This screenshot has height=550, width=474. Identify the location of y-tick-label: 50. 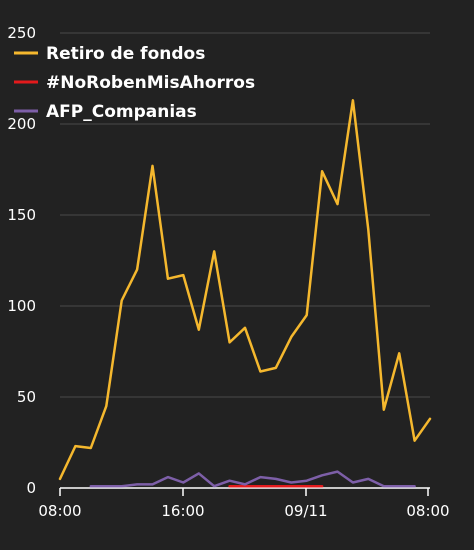
(26, 397).